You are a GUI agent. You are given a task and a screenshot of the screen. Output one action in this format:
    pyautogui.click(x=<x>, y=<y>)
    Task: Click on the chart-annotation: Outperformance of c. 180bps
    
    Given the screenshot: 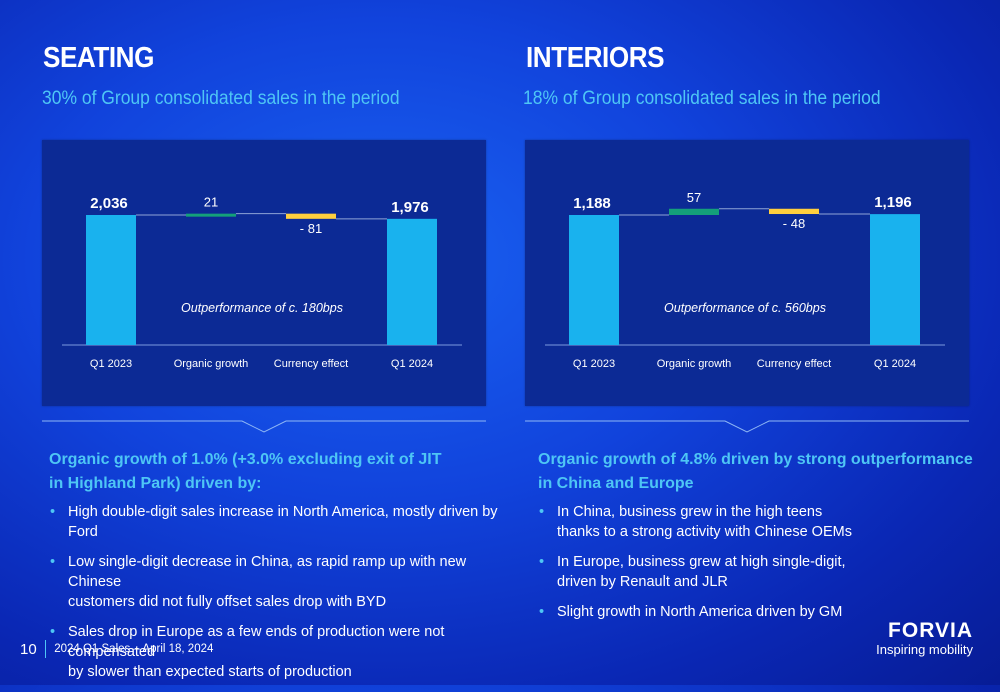 What is the action you would take?
    pyautogui.click(x=262, y=308)
    